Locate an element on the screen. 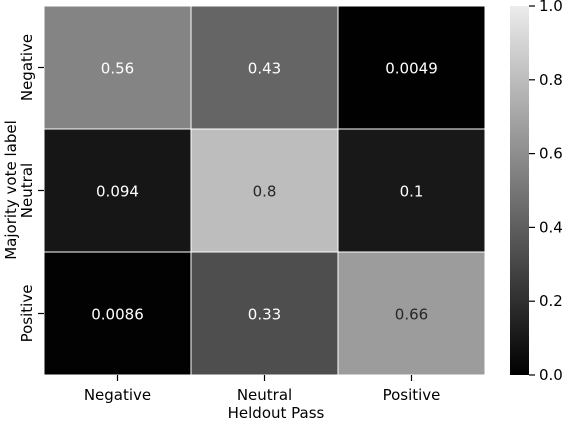 The height and width of the screenshot is (422, 566). cell-value-label: 0.0049 is located at coordinates (411, 69).